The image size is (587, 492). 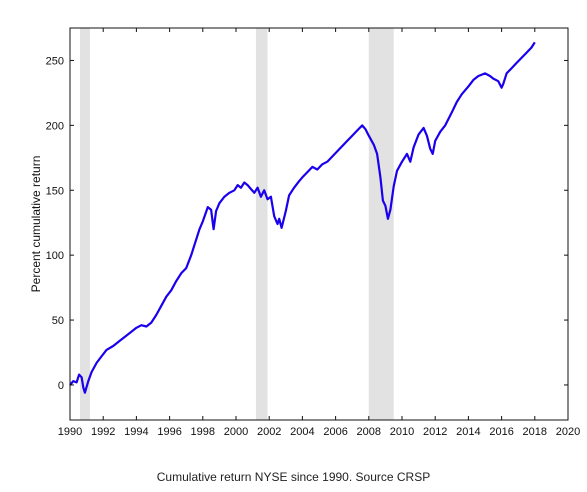 I want to click on y-tick-label: 200, so click(x=55, y=126).